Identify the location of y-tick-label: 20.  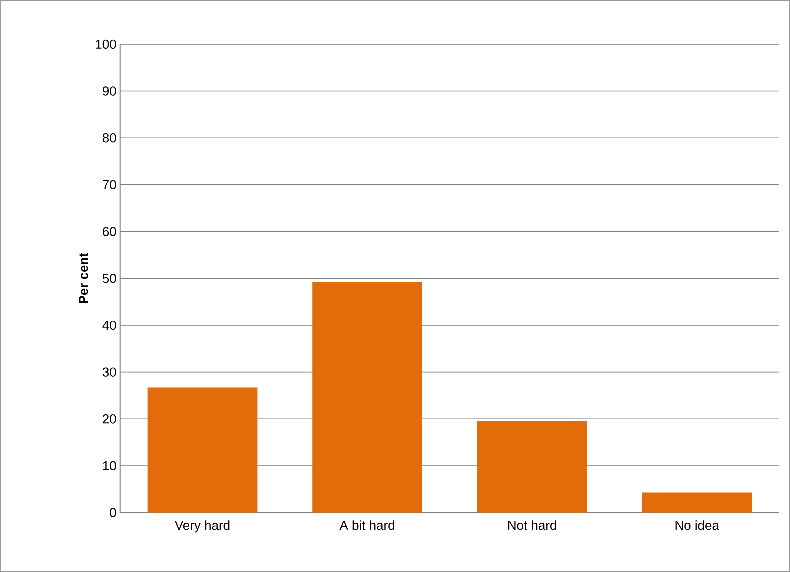
(109, 419).